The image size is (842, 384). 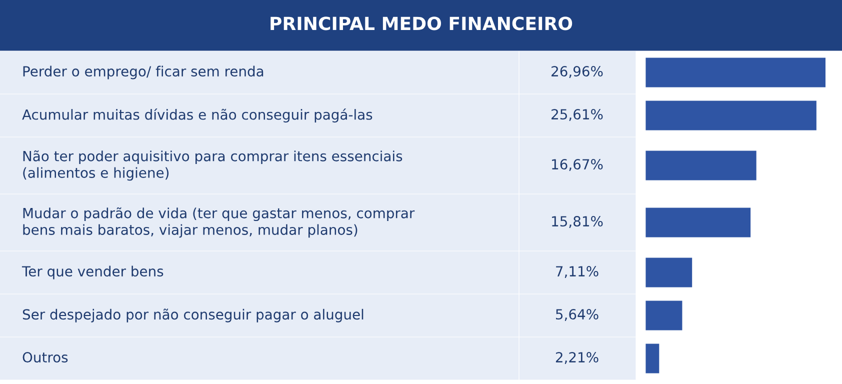 I want to click on y-tick-label: Mudar o padrão de vida (ter que gastar menos, comprar bens mais baratos, viajar menos, mudar planos), so click(x=219, y=222).